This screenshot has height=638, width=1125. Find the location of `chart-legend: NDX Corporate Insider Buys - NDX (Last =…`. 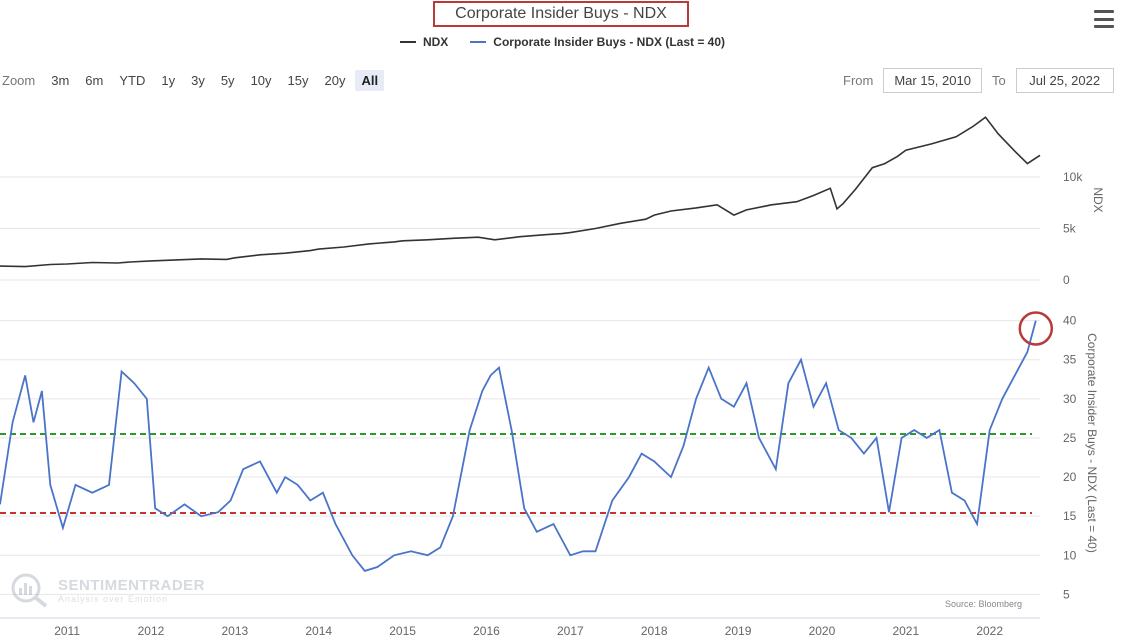

chart-legend: NDX Corporate Insider Buys - NDX (Last =… is located at coordinates (562, 42).